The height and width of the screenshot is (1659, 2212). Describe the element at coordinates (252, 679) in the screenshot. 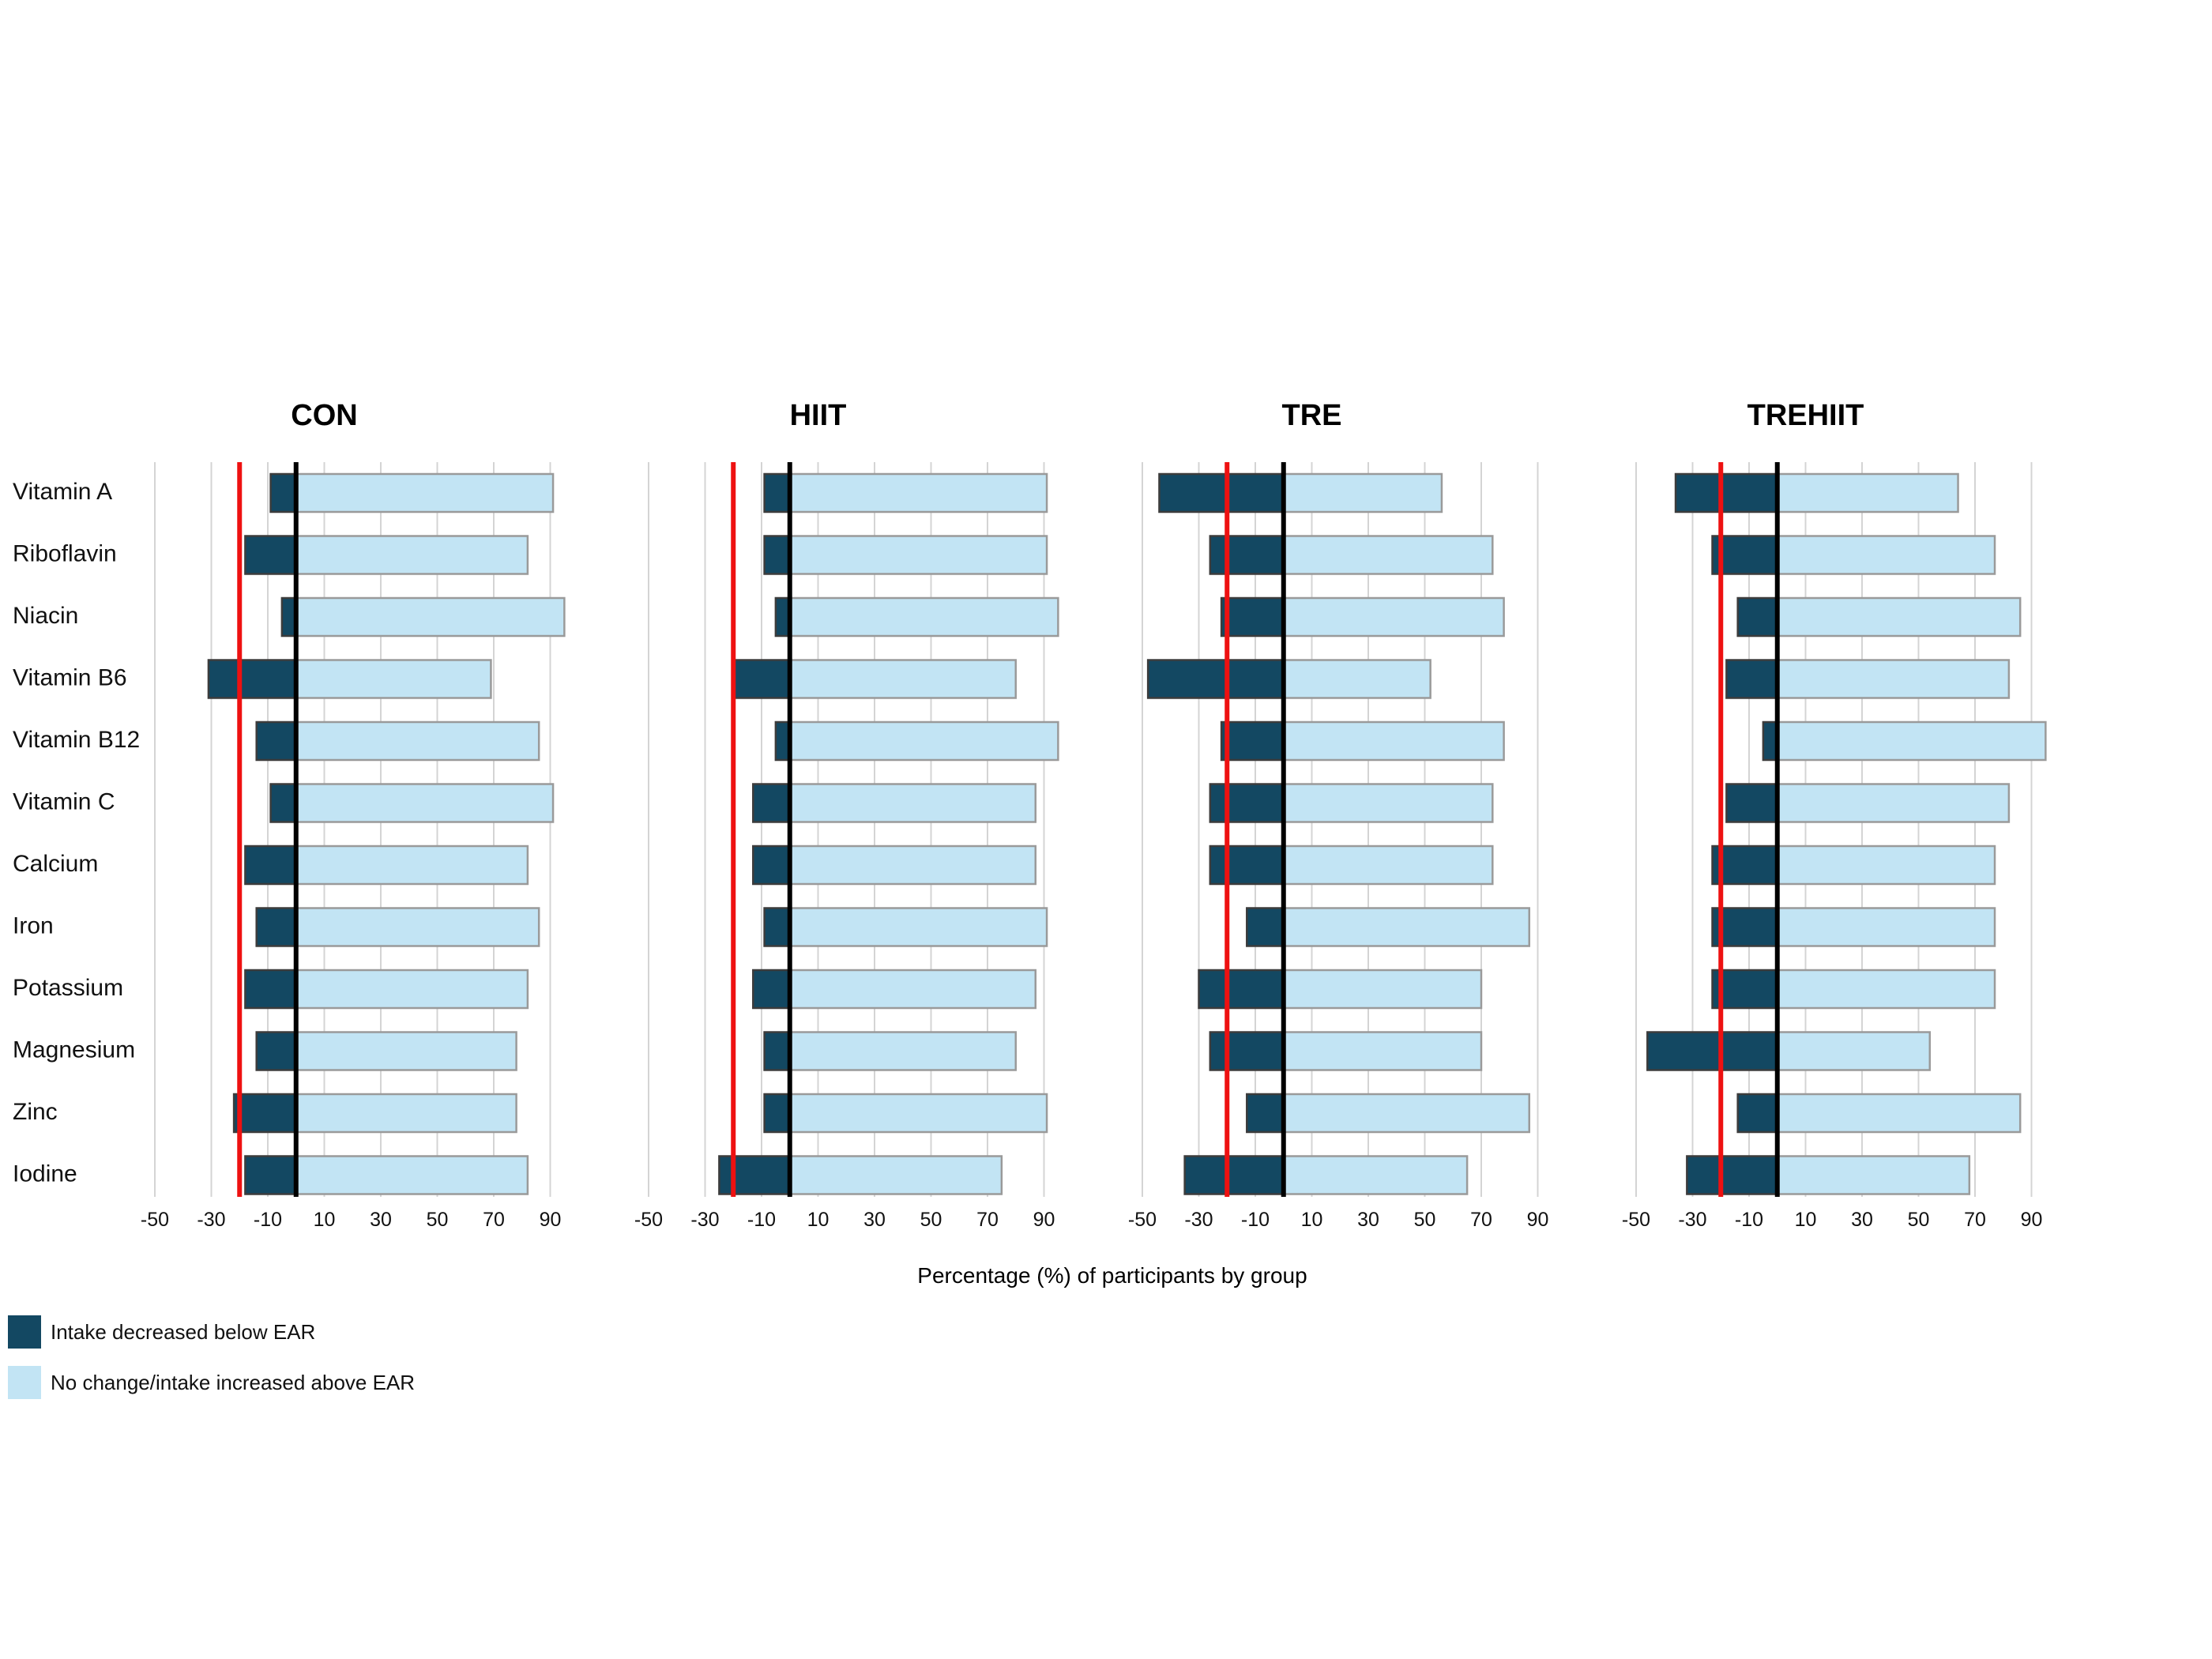

I see `bar-decreased-con-vitamin-b6` at that location.